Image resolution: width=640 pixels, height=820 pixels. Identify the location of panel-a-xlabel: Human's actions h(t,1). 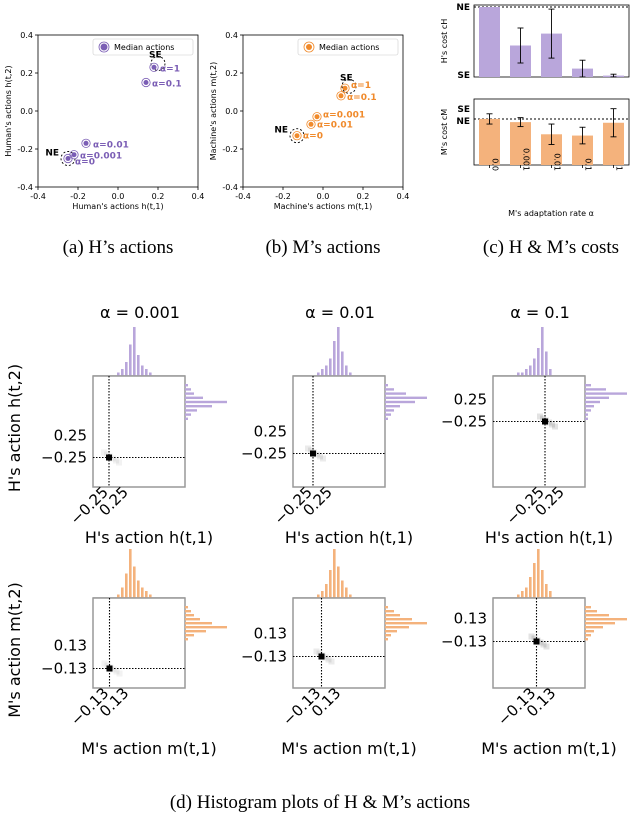
(117, 206).